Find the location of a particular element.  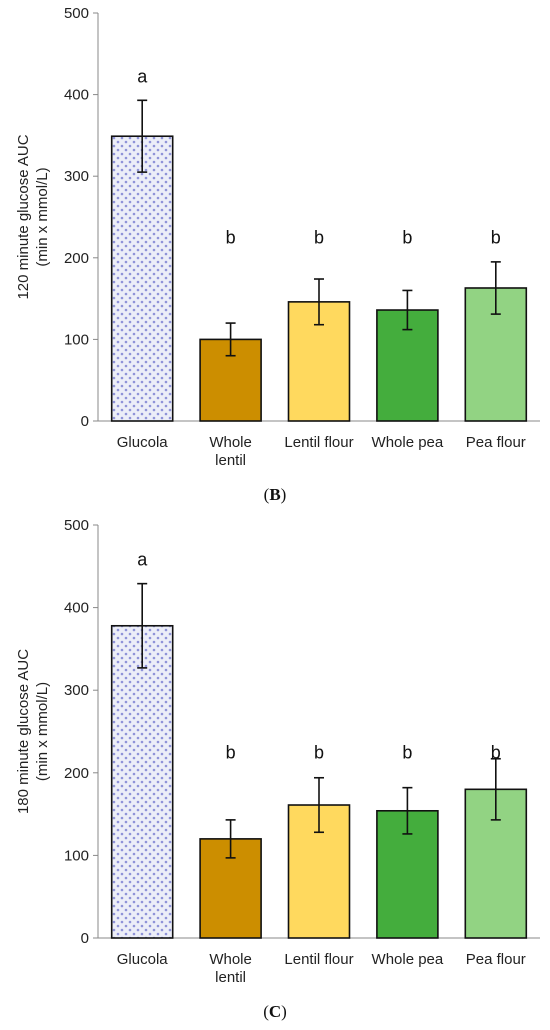

y-axis-label-line: 180 minute glucose AUC is located at coordinates (23, 731).